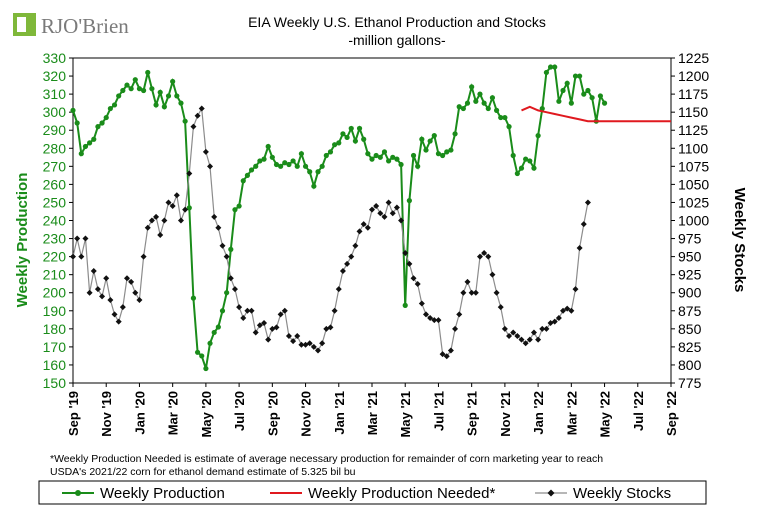 This screenshot has width=763, height=516. Describe the element at coordinates (690, 329) in the screenshot. I see `right-tick-label: 850` at that location.